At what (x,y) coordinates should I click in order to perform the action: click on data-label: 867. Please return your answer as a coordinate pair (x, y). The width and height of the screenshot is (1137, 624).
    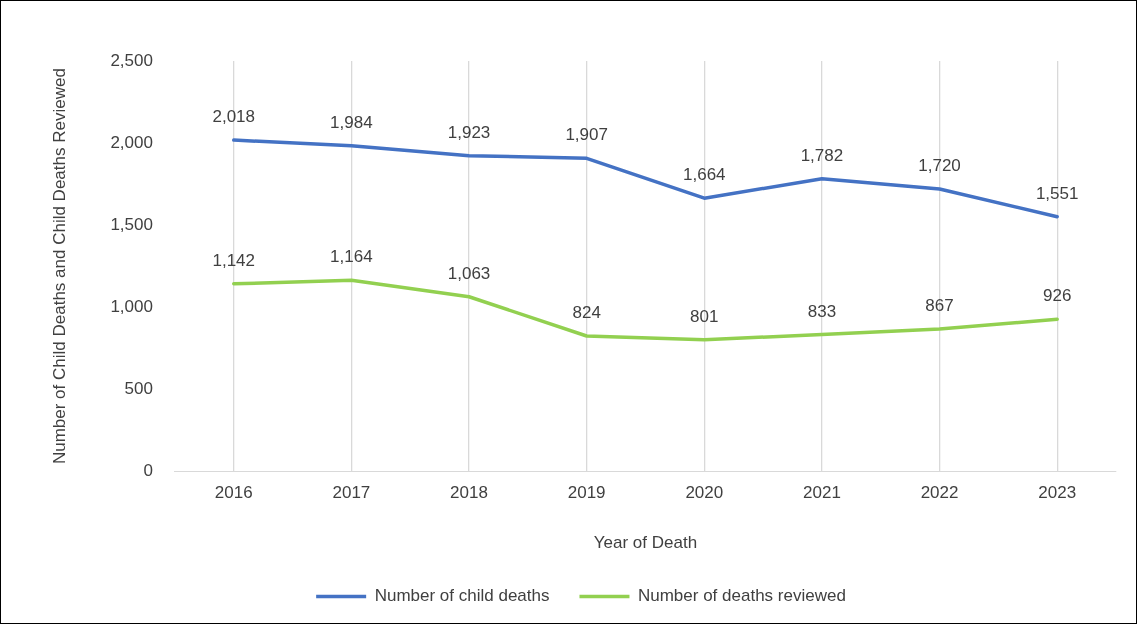
    Looking at the image, I should click on (939, 306).